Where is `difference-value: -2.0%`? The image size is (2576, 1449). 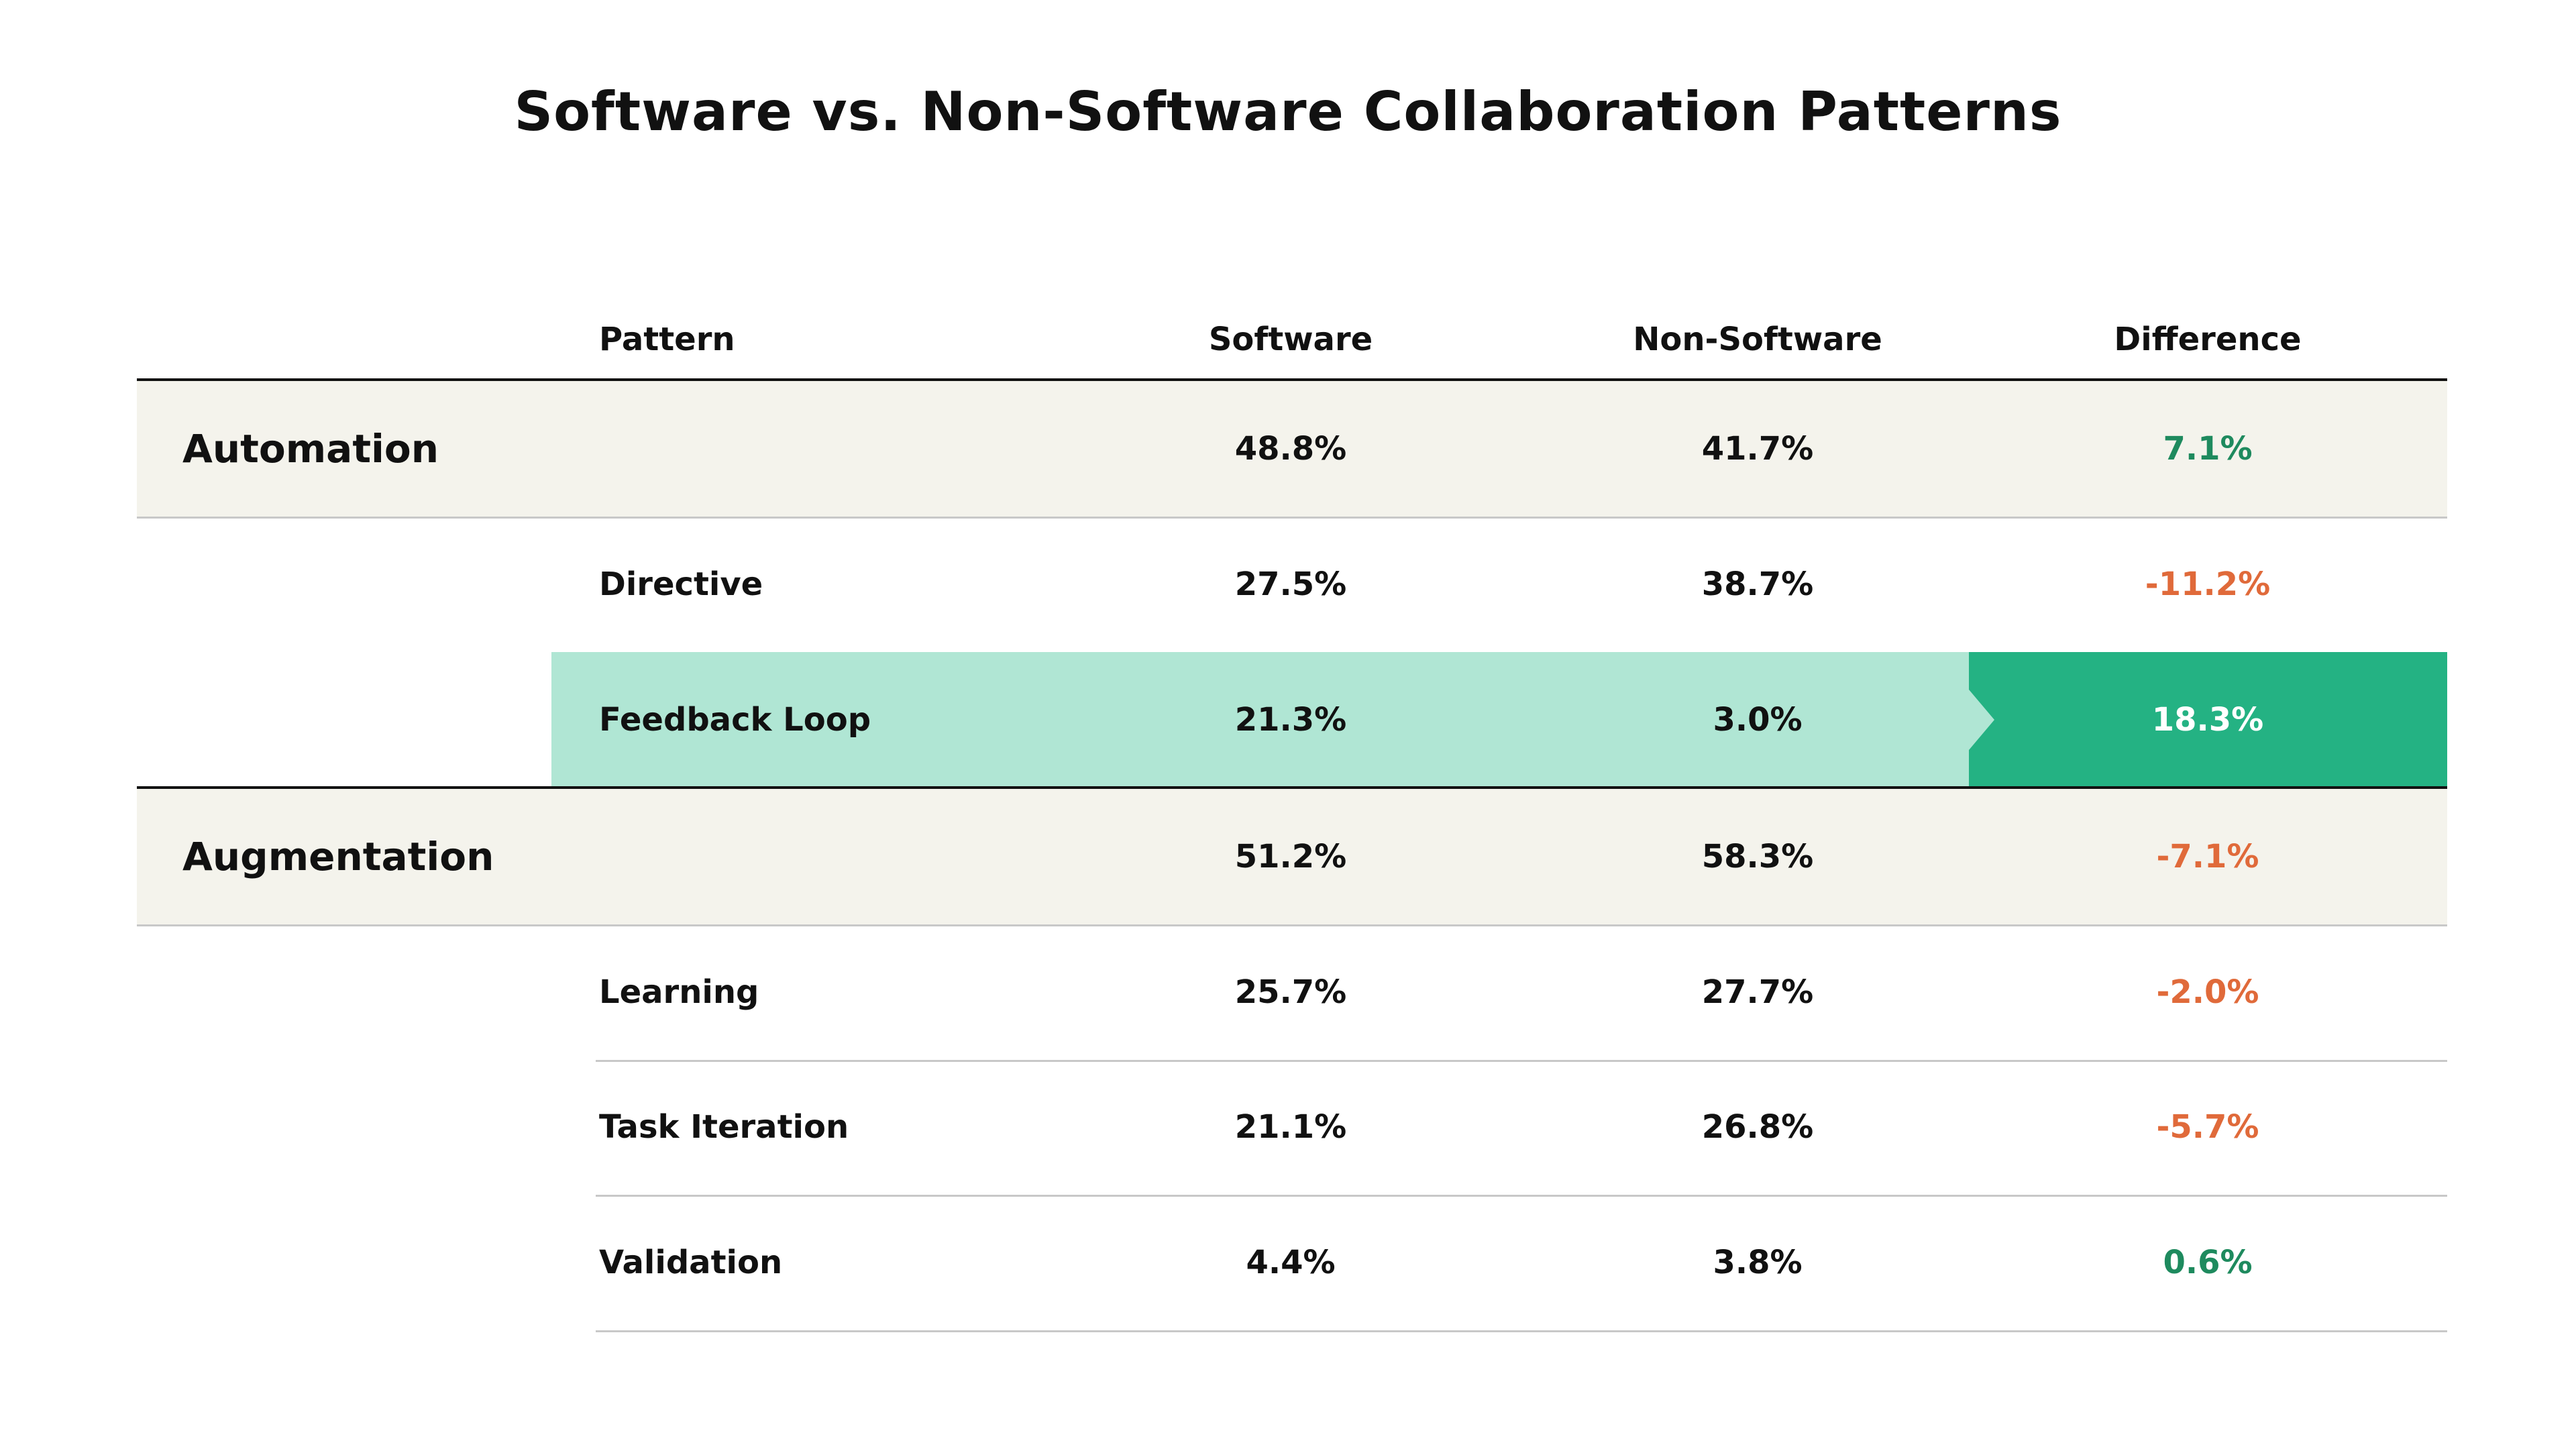 difference-value: -2.0% is located at coordinates (2207, 992).